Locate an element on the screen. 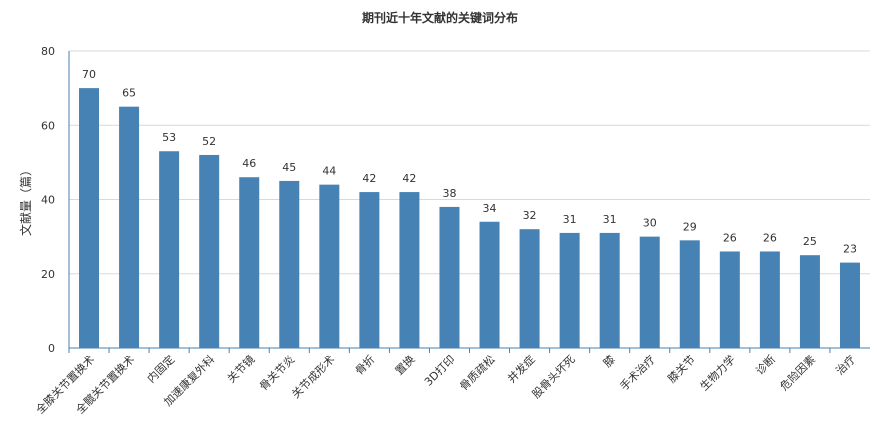  x-tick-label: 骨关节炎 is located at coordinates (276, 372).